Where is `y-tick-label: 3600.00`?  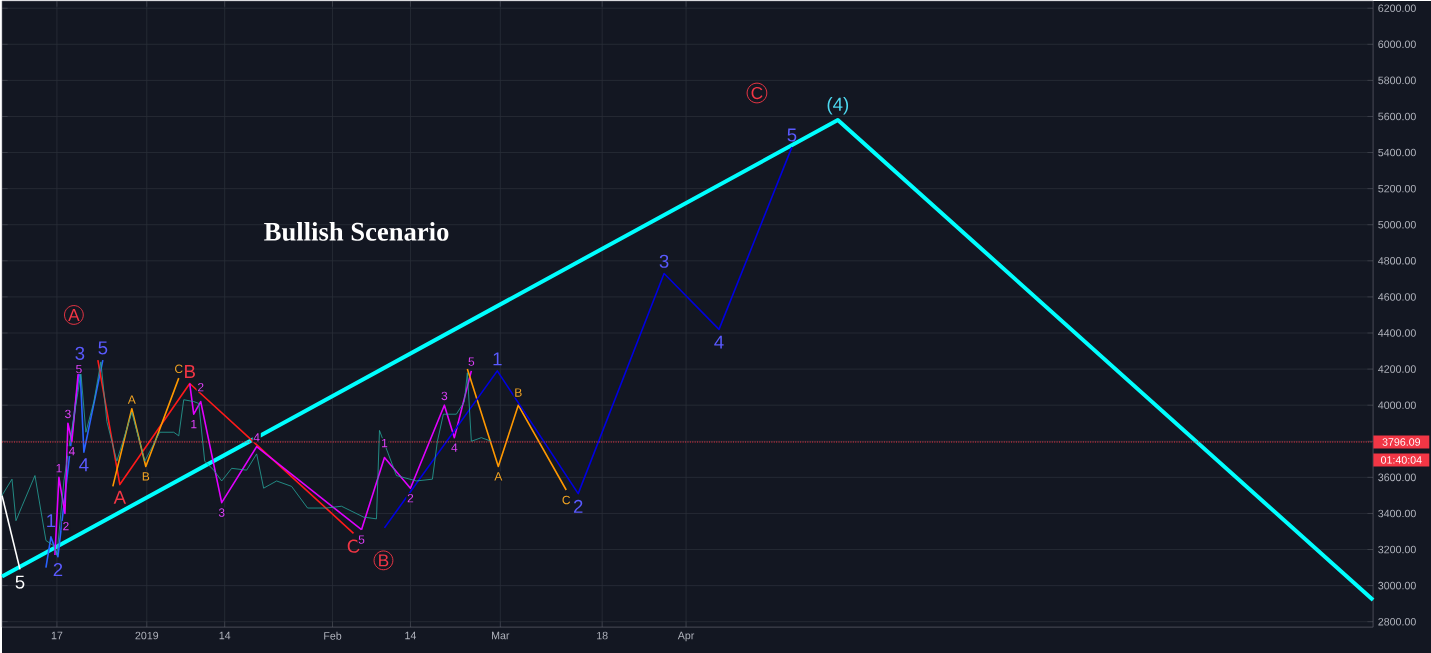 y-tick-label: 3600.00 is located at coordinates (1397, 477).